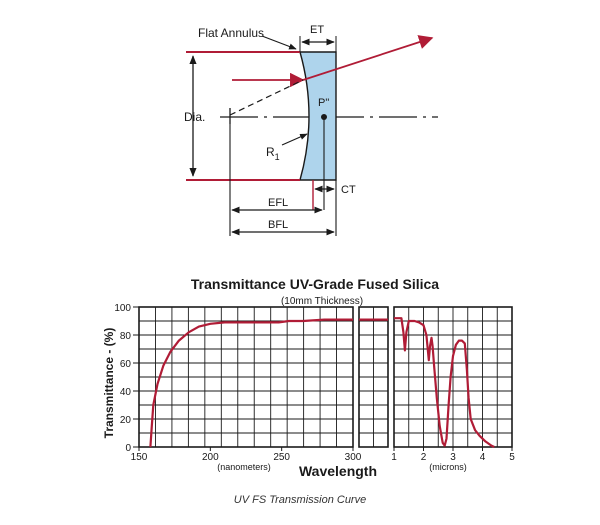 This screenshot has height=525, width=600. Describe the element at coordinates (448, 467) in the screenshot. I see `x-unit-microns: (microns)` at that location.